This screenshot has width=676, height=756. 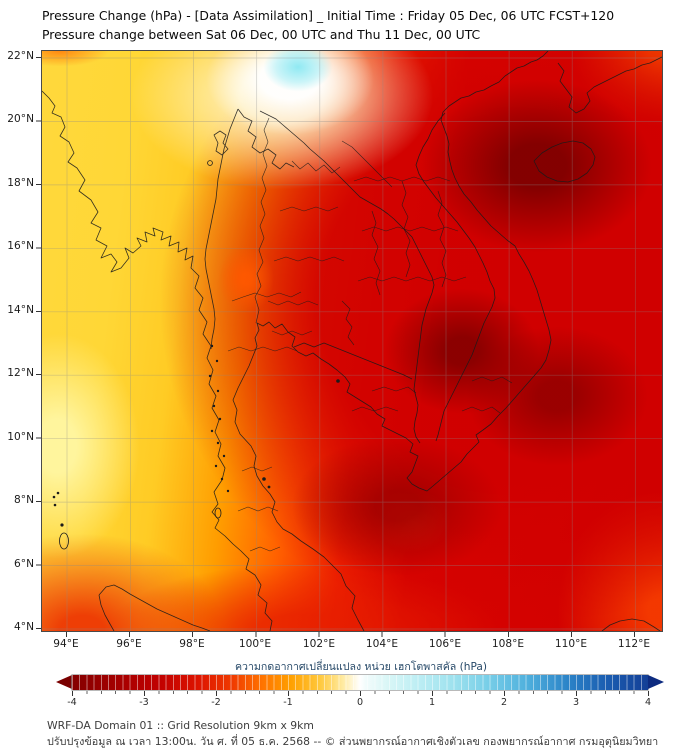 I want to click on lon-label-102e: 102°E, so click(x=319, y=644).